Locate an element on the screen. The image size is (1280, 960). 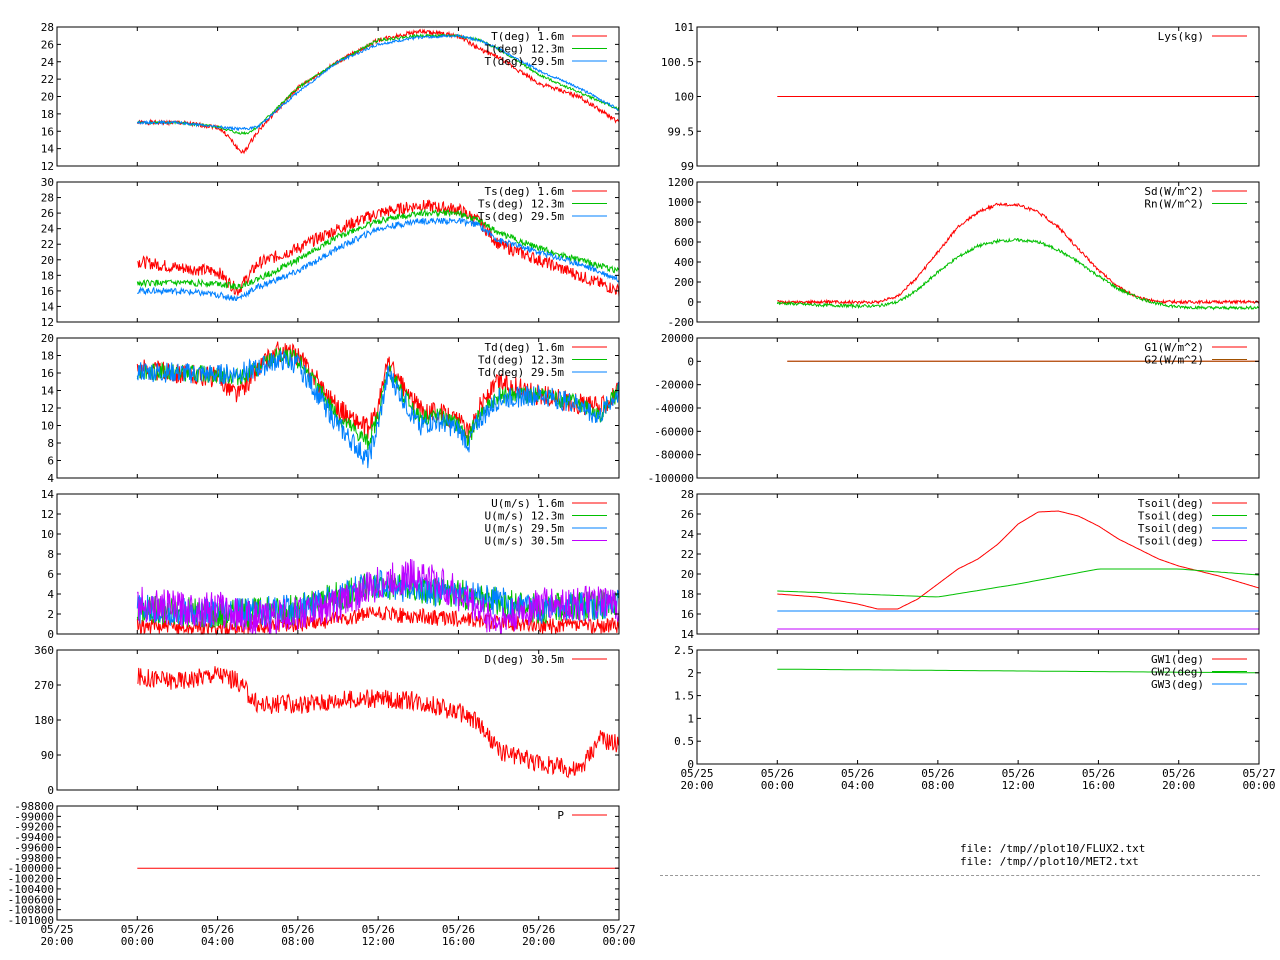
legend-label: GW1(deg) is located at coordinates (1177, 659).